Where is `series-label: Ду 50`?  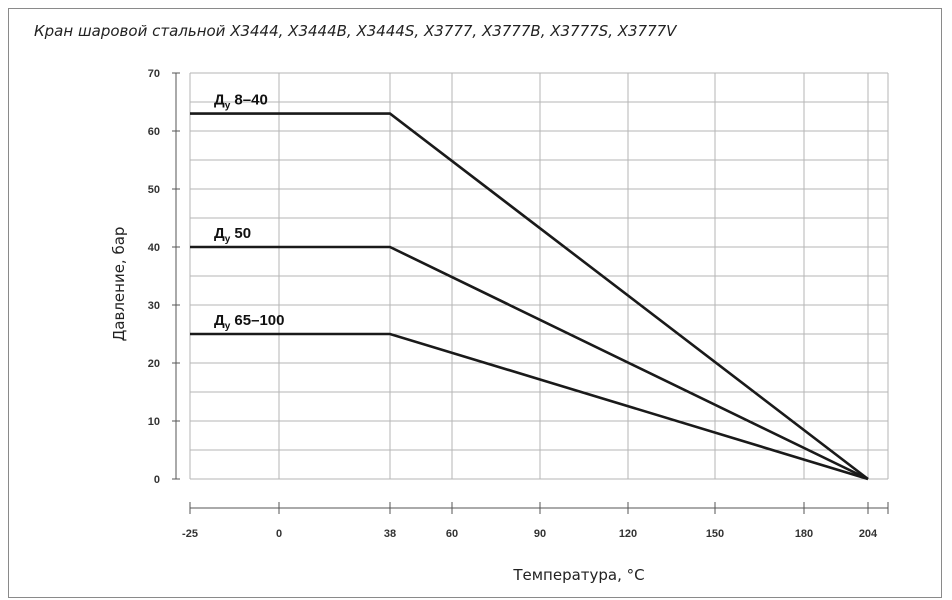
series-label: Ду 50 is located at coordinates (232, 235).